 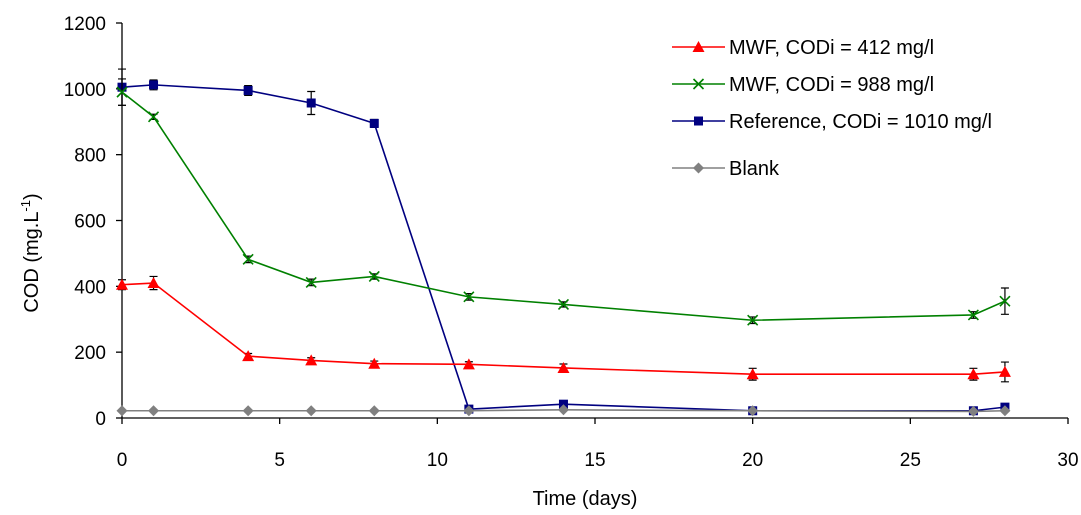 I want to click on x-axis-ticks: 0 5 10 15 20 25 30, so click(x=598, y=444).